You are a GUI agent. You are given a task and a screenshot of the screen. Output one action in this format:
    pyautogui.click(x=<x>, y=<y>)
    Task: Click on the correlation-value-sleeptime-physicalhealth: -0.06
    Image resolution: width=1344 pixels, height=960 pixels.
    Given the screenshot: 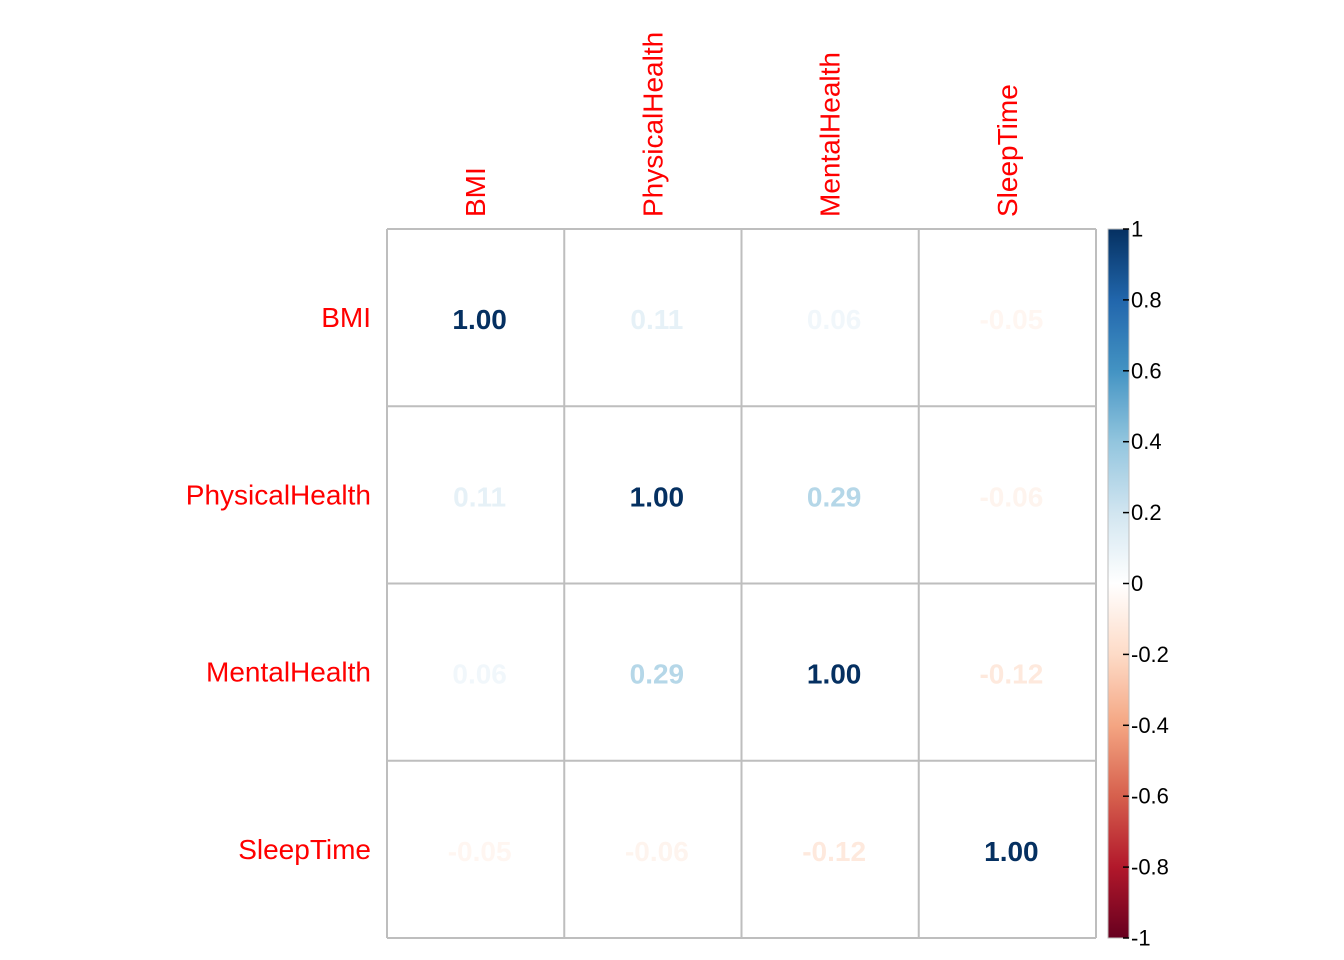 What is the action you would take?
    pyautogui.click(x=657, y=851)
    